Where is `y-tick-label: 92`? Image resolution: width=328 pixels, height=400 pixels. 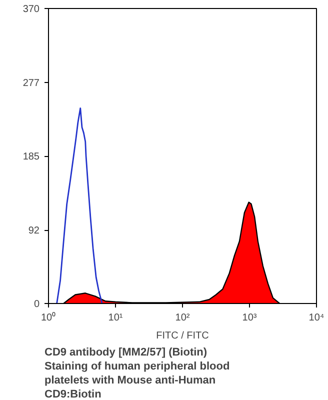
y-tick-label: 92 is located at coordinates (34, 231).